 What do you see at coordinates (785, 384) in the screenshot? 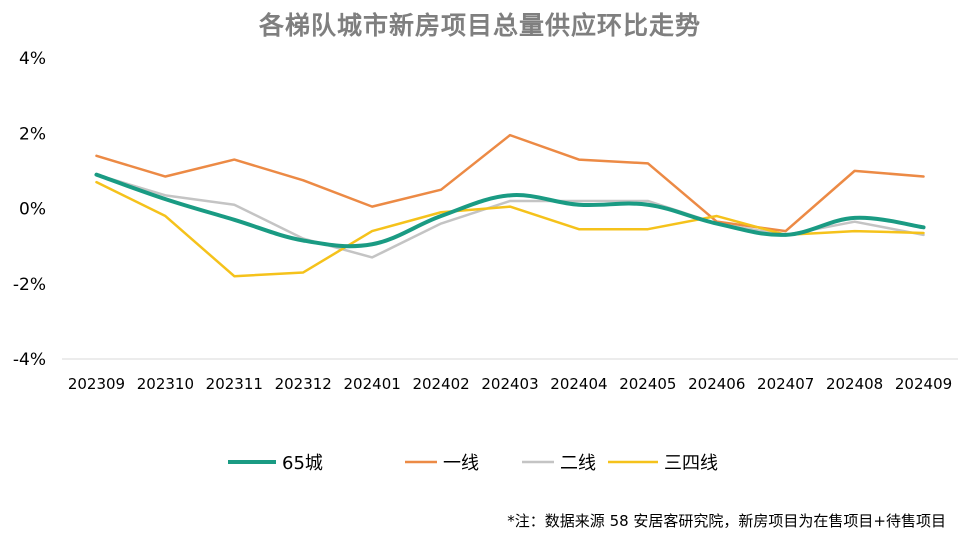
I see `x-tick-label: 202407` at bounding box center [785, 384].